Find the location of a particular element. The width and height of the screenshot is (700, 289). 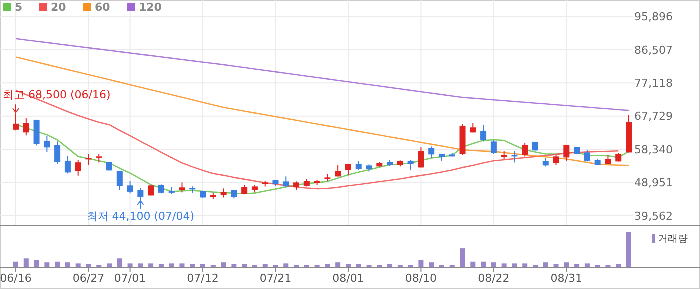

legend-label: 120 is located at coordinates (150, 7).